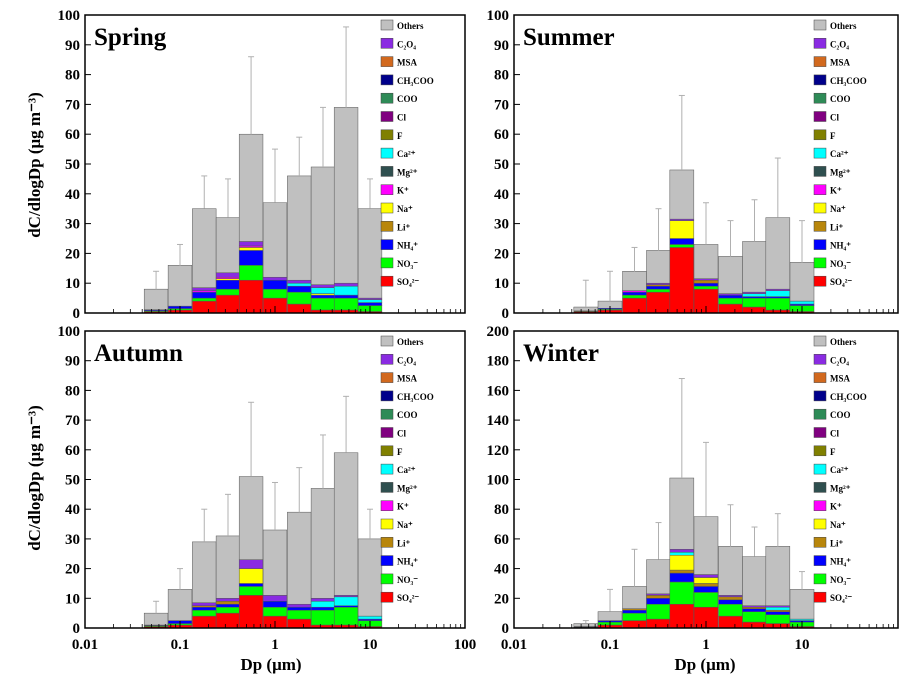 The width and height of the screenshot is (900, 678). What do you see at coordinates (498, 391) in the screenshot?
I see `y-tick-label: 160` at bounding box center [498, 391].